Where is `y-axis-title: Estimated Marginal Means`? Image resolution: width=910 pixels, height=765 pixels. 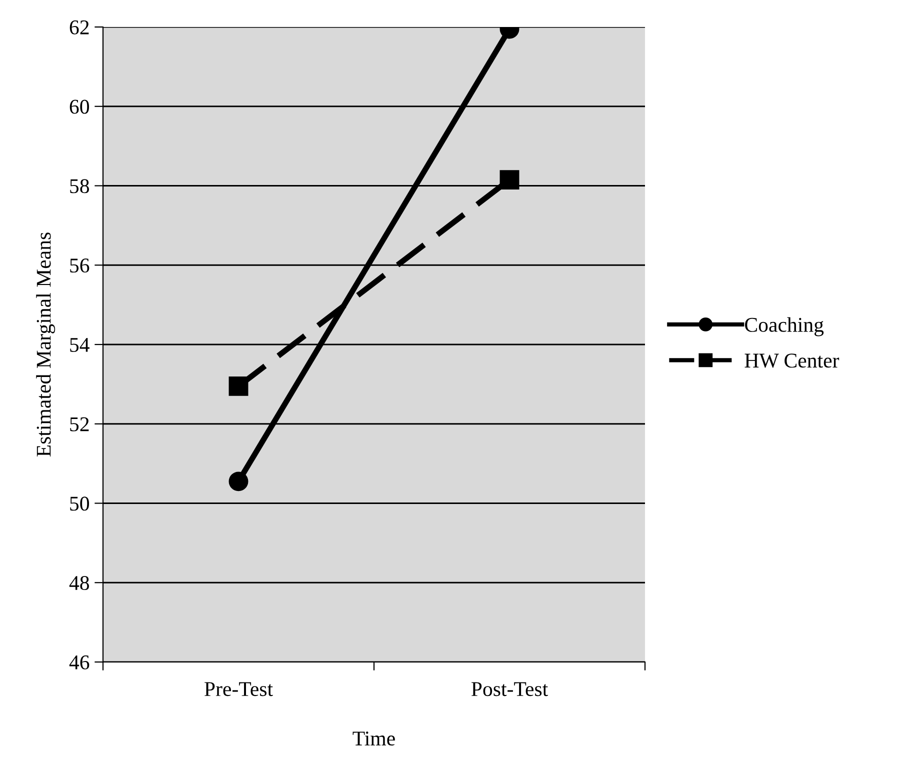
y-axis-title: Estimated Marginal Means is located at coordinates (46, 344).